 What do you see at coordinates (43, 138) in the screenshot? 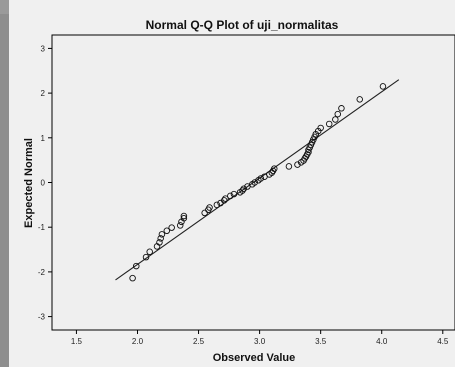
I see `y-tick-label: 1` at bounding box center [43, 138].